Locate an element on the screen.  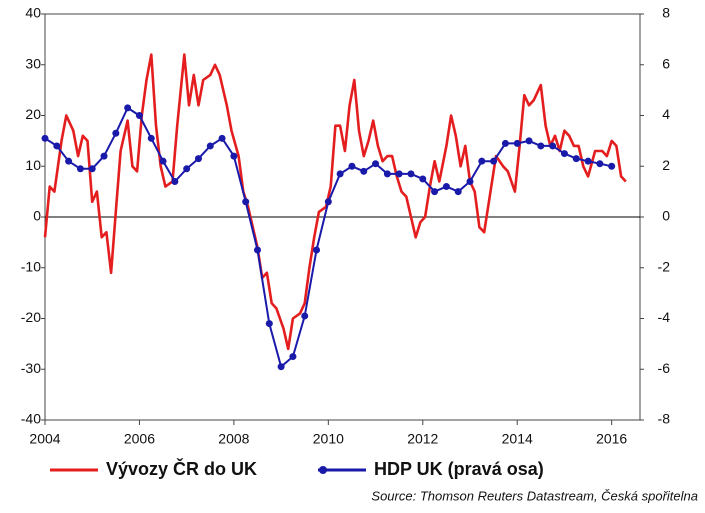
x-tick-label: 2016 is located at coordinates (611, 439).